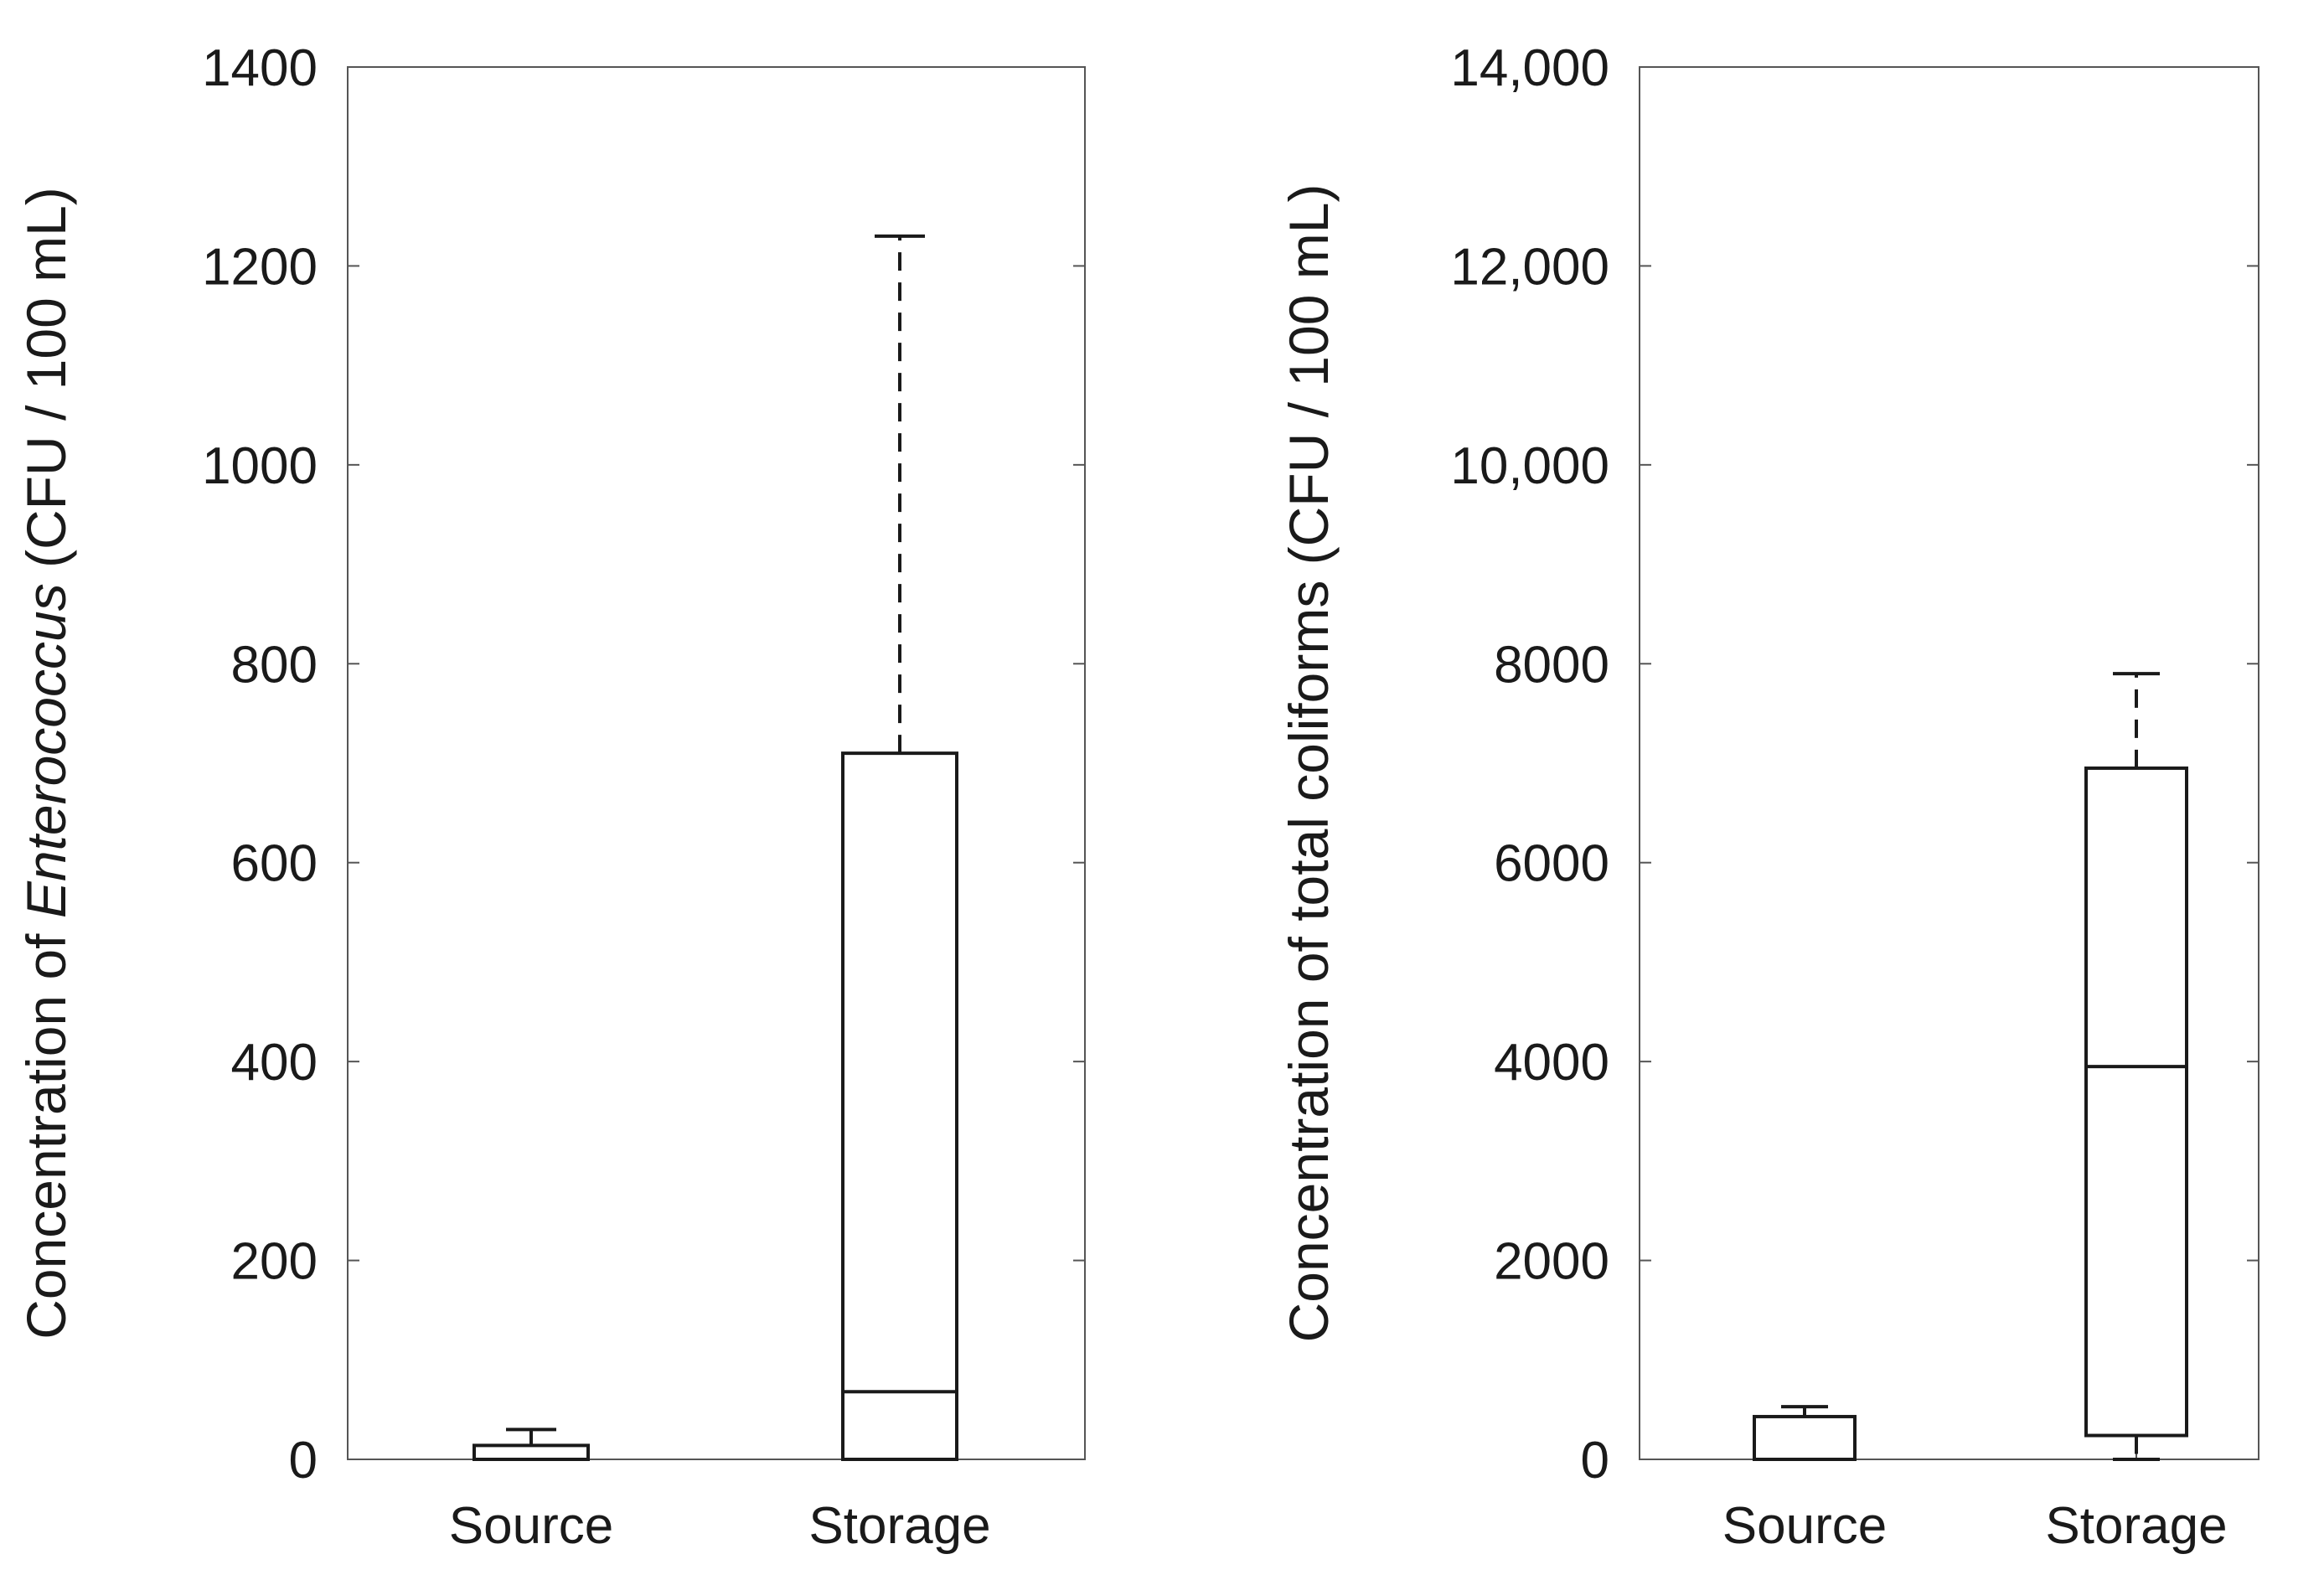 This screenshot has height=1580, width=2324. I want to click on y-tick-label: 14,000, so click(1529, 68).